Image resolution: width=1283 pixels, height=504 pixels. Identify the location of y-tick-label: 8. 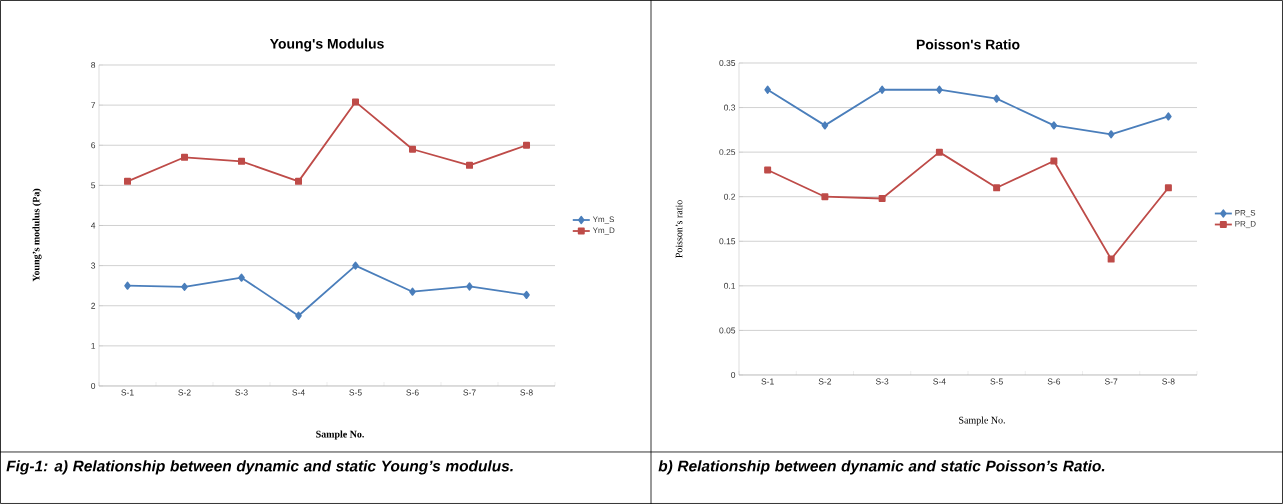
(93, 65).